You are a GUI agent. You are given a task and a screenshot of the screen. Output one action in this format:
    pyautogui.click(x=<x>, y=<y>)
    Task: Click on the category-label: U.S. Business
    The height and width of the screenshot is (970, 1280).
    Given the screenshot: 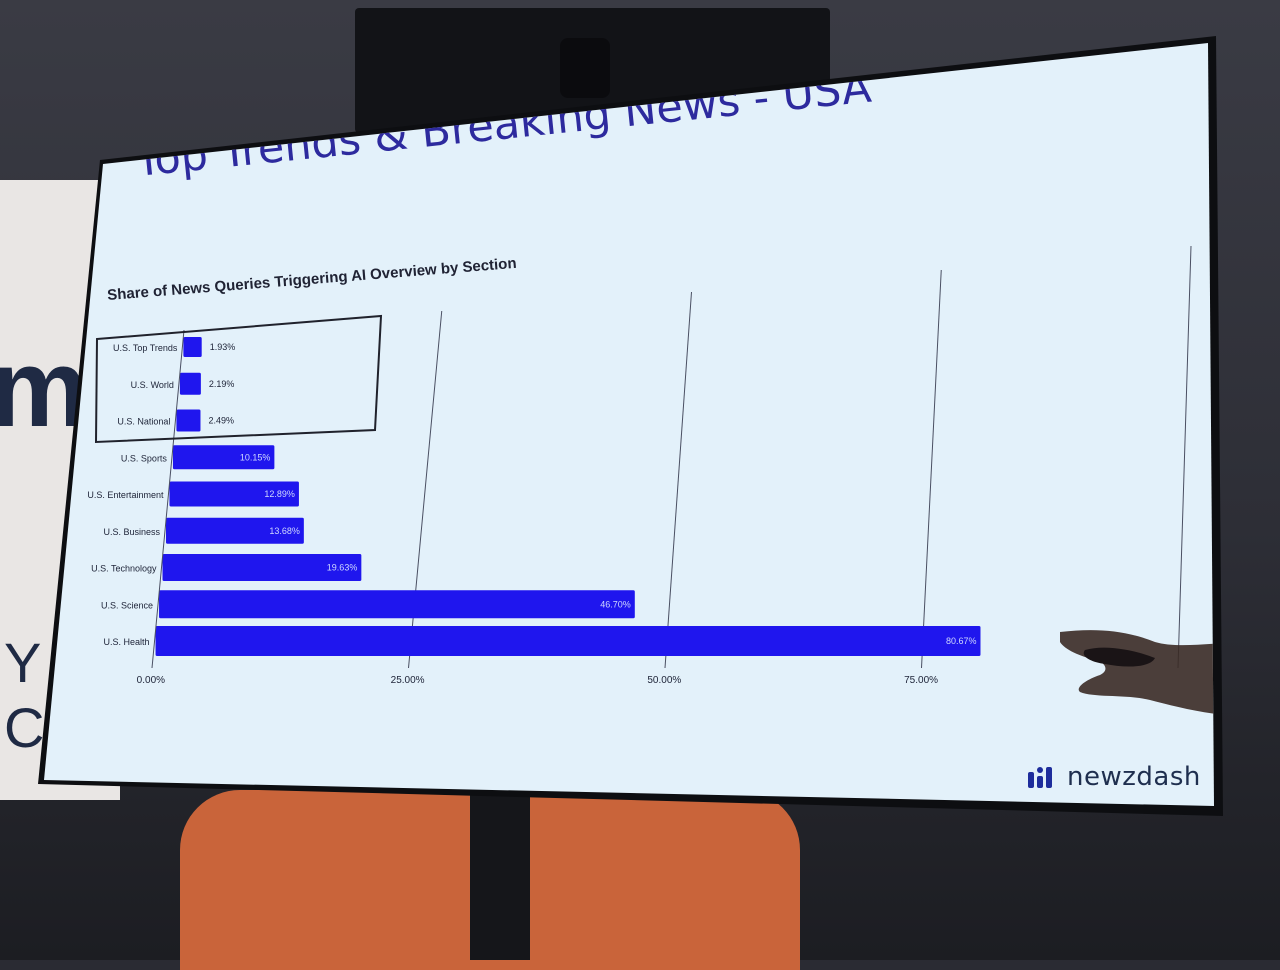 What is the action you would take?
    pyautogui.click(x=131, y=532)
    